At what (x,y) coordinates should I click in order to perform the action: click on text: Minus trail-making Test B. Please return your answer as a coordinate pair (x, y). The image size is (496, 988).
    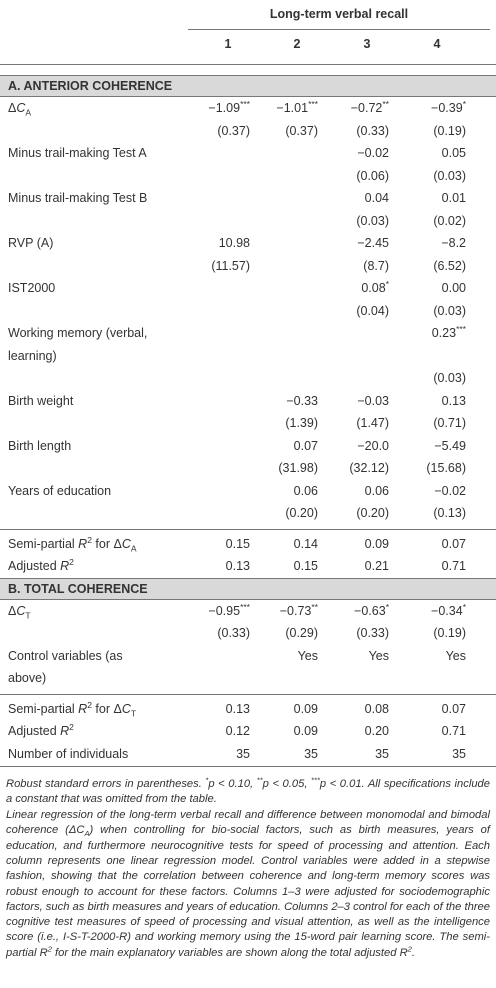
    Looking at the image, I should click on (78, 198).